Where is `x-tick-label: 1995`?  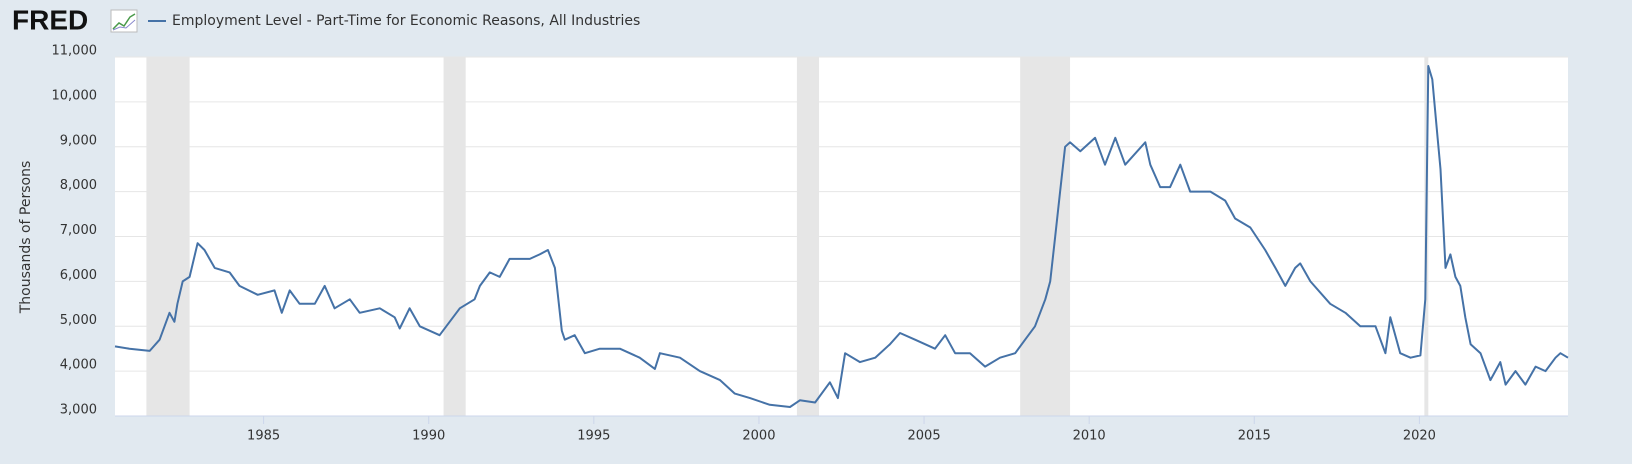 x-tick-label: 1995 is located at coordinates (593, 436).